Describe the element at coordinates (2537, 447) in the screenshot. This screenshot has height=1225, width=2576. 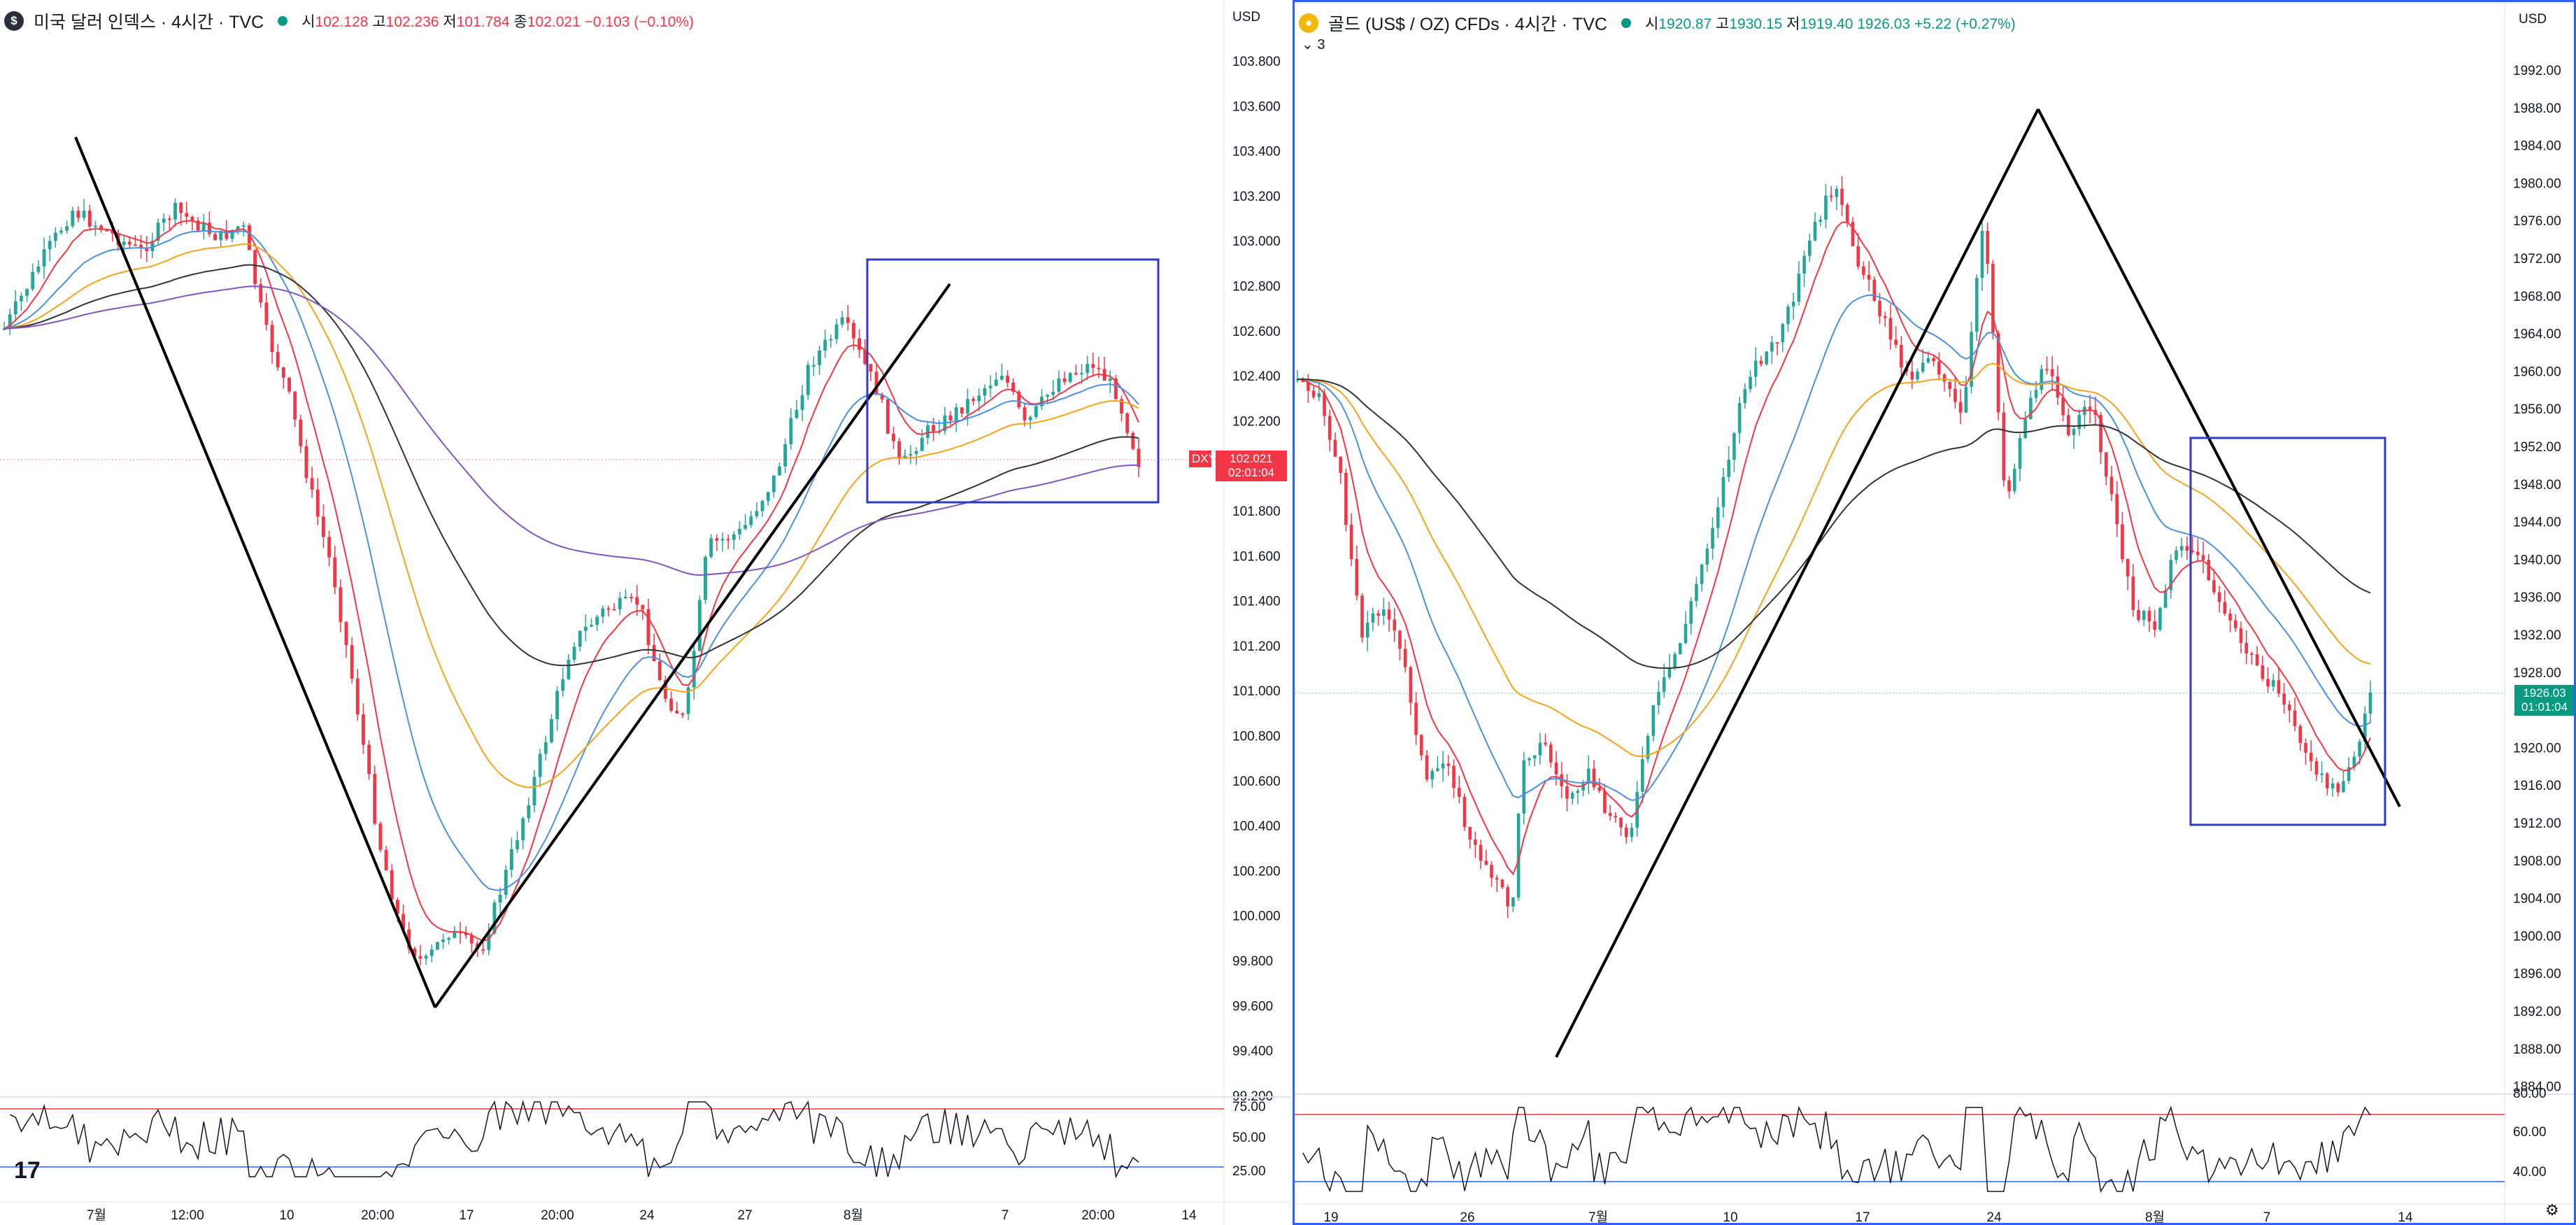
I see `price-axis-tick: 1952.00` at that location.